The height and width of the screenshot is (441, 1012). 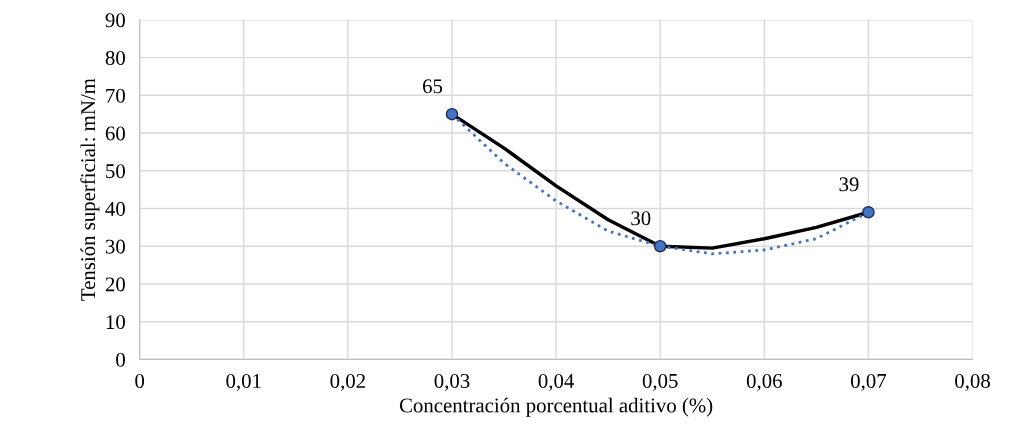 I want to click on y-tick-label: 60, so click(x=115, y=133).